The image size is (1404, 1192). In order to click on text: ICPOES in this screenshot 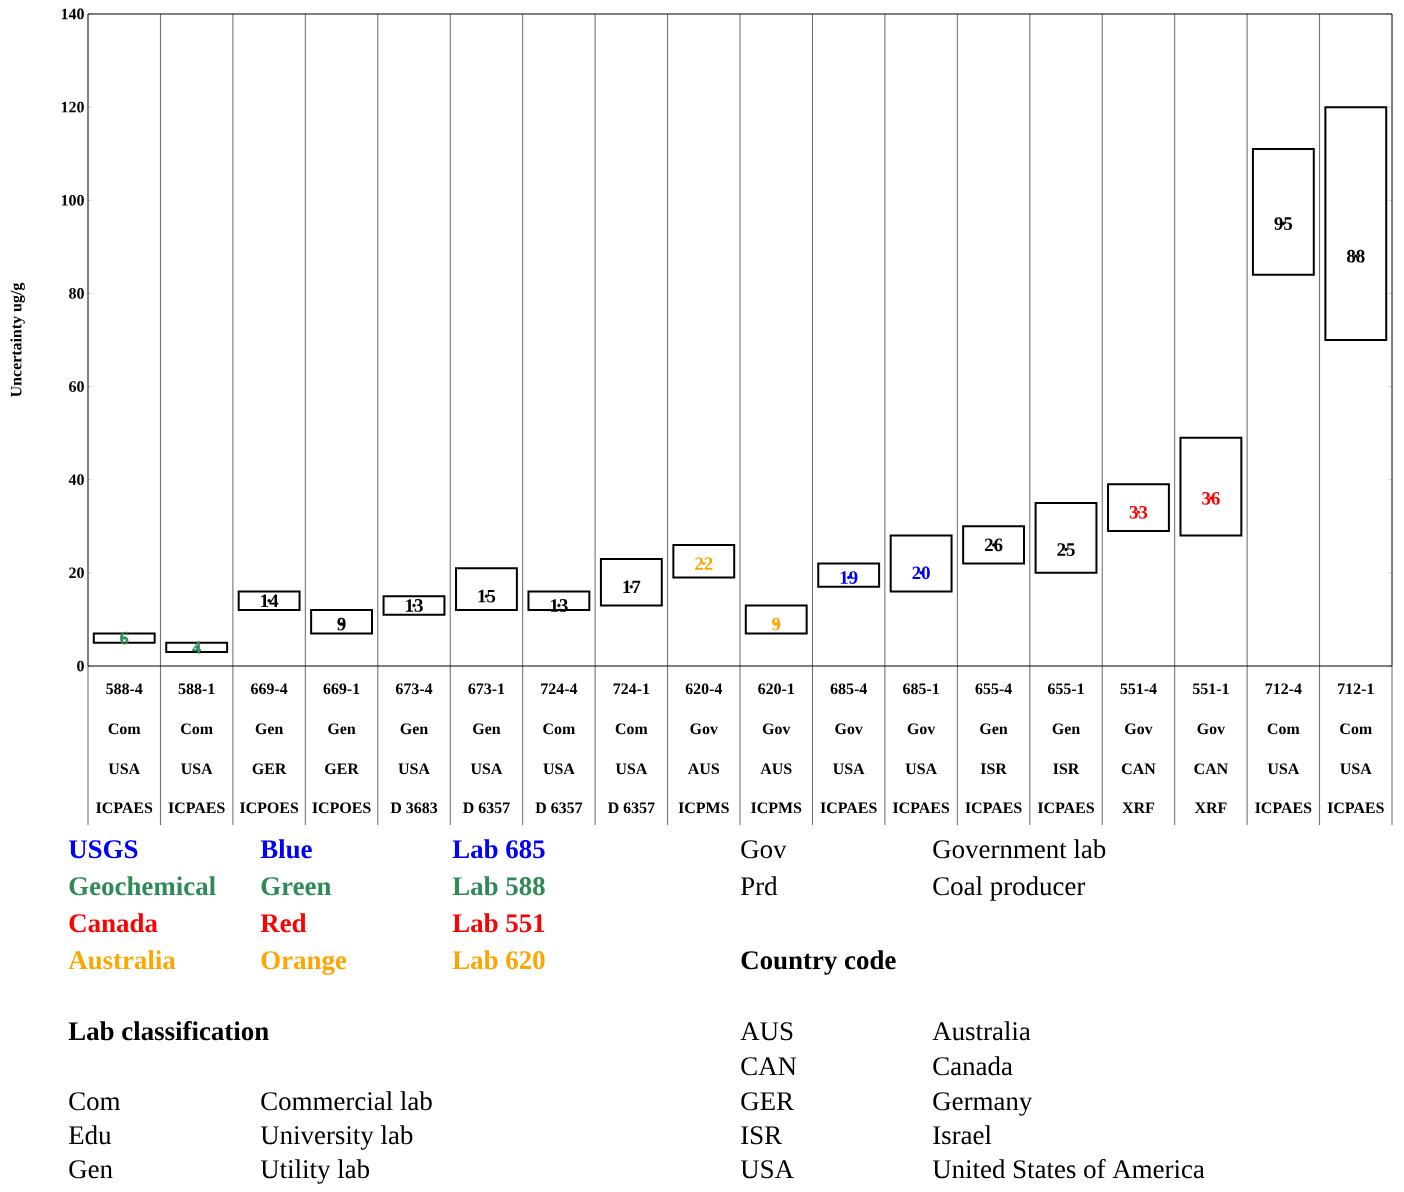, I will do `click(269, 808)`.